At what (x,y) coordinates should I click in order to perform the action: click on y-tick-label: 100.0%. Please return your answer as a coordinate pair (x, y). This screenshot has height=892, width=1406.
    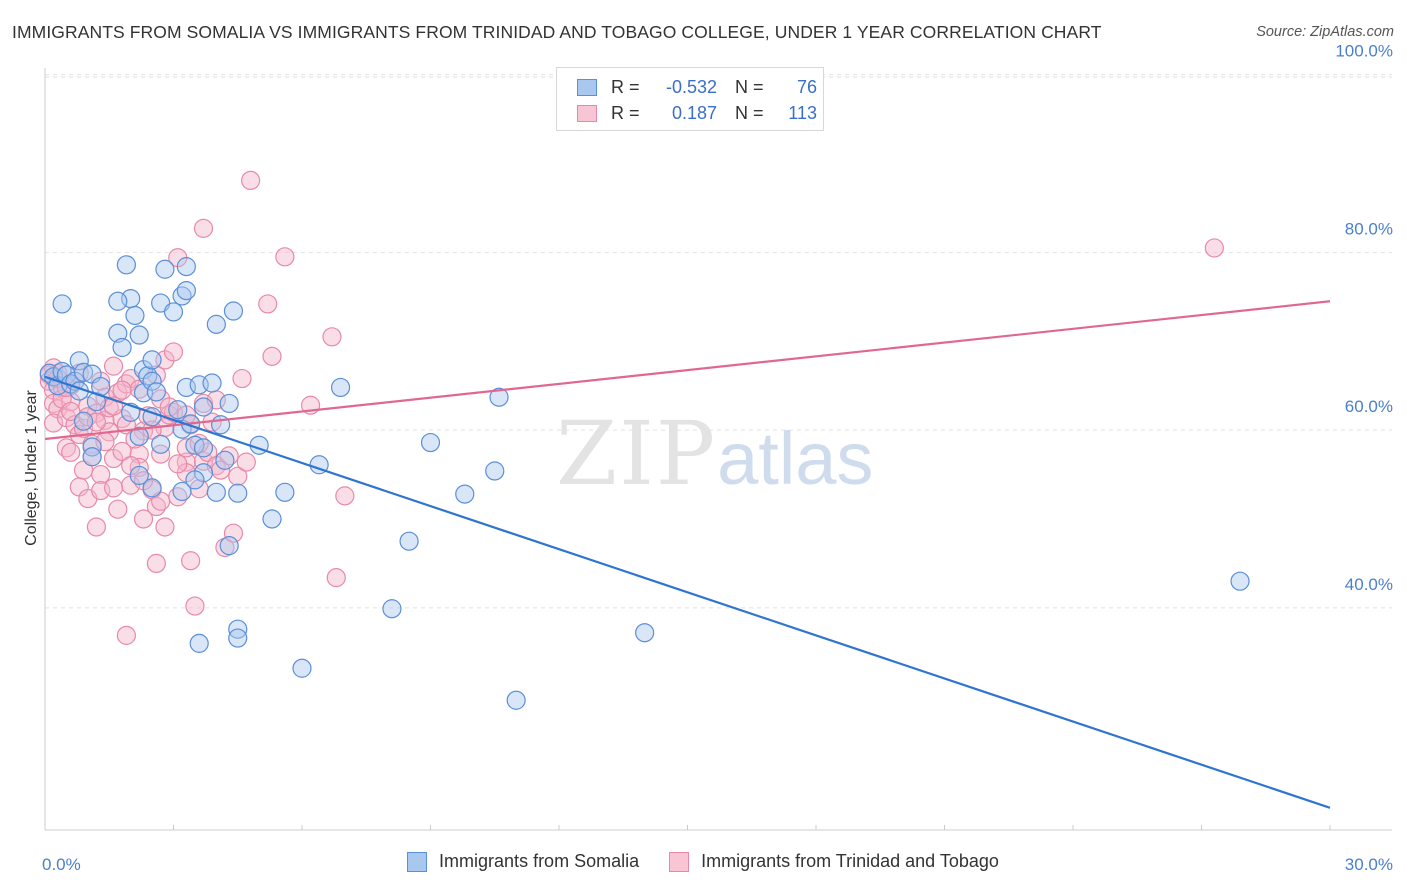
    Looking at the image, I should click on (1364, 51).